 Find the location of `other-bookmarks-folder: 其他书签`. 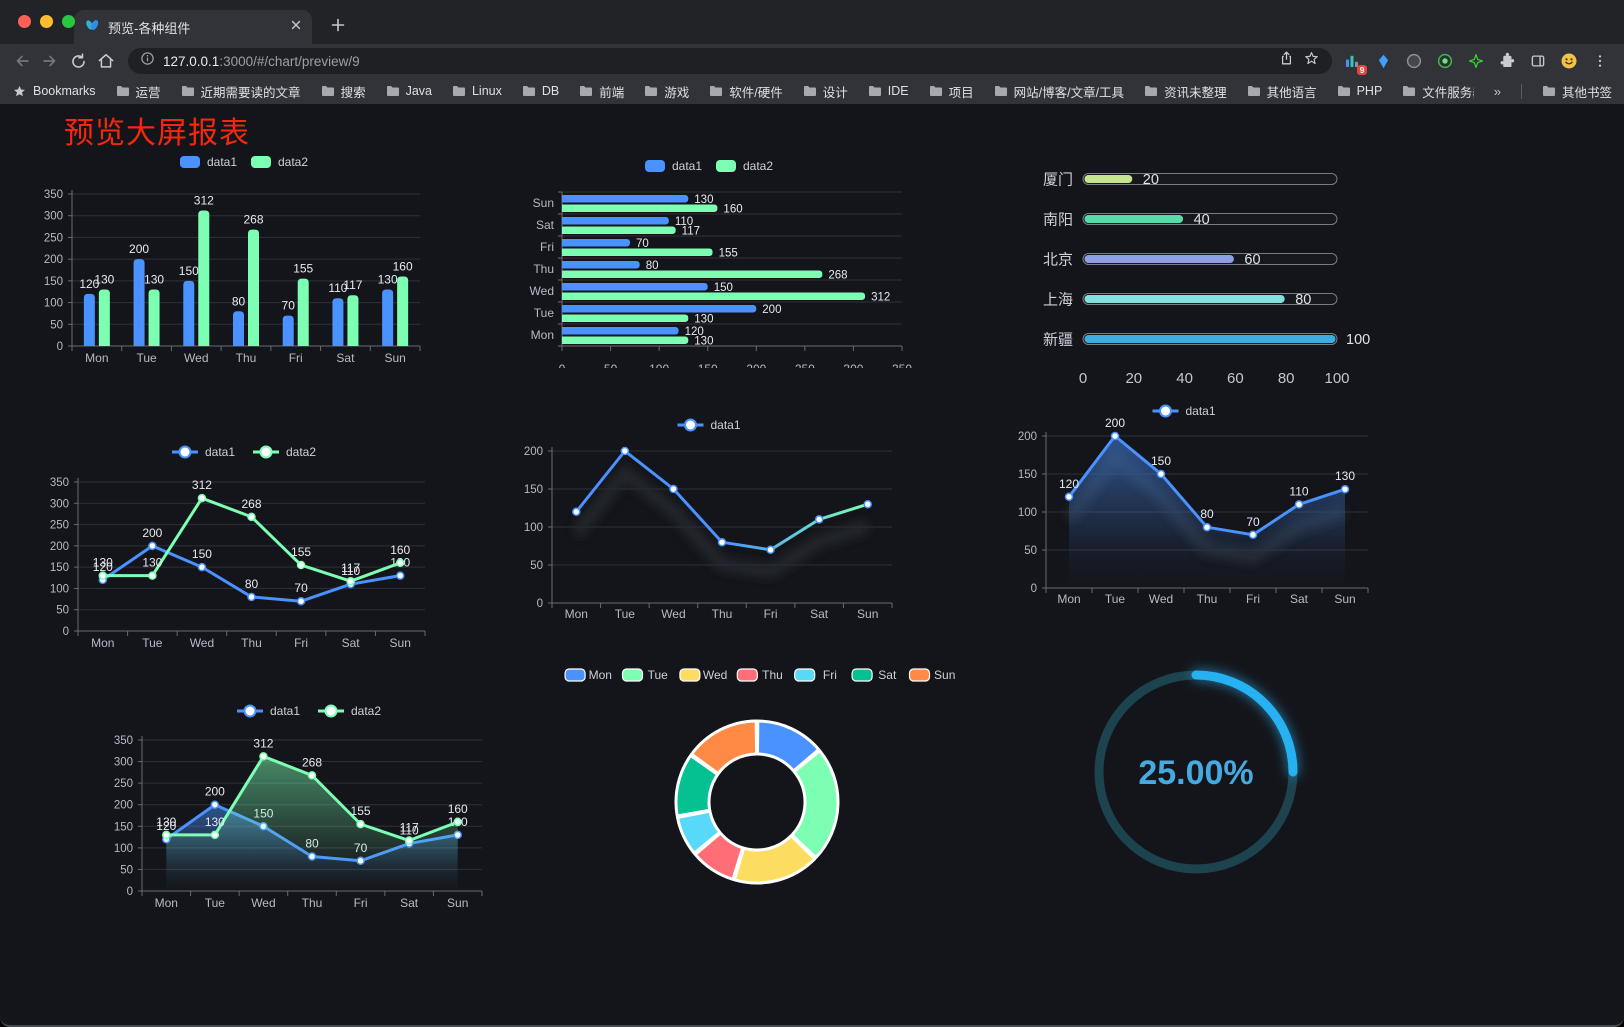

other-bookmarks-folder: 其他书签 is located at coordinates (1577, 91).